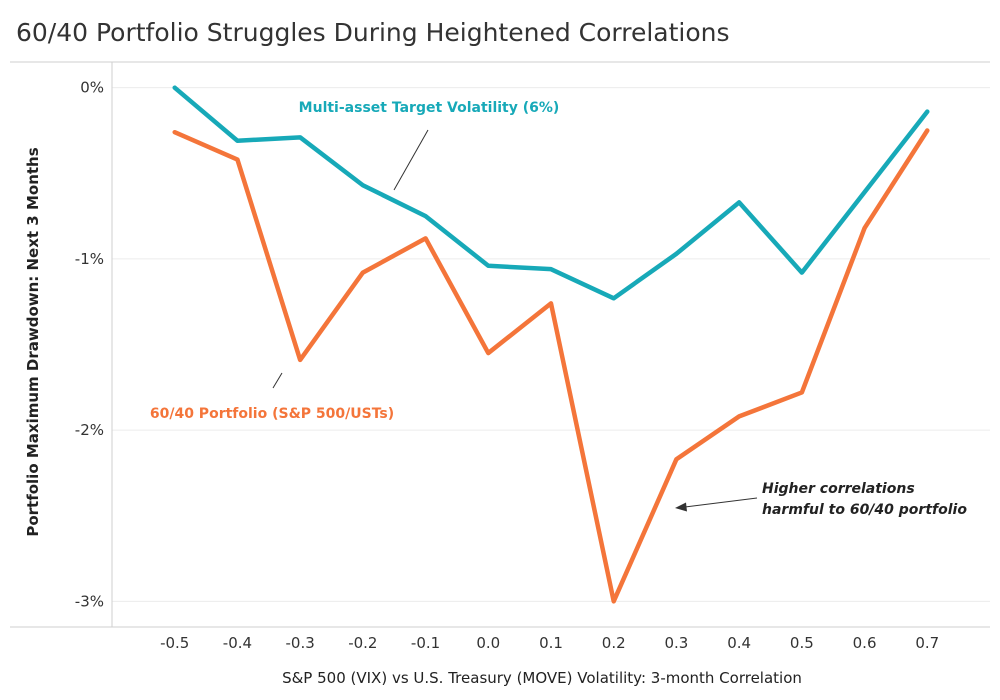 Image resolution: width=1000 pixels, height=700 pixels. What do you see at coordinates (362, 643) in the screenshot?
I see `x-tick-label: -0.2` at bounding box center [362, 643].